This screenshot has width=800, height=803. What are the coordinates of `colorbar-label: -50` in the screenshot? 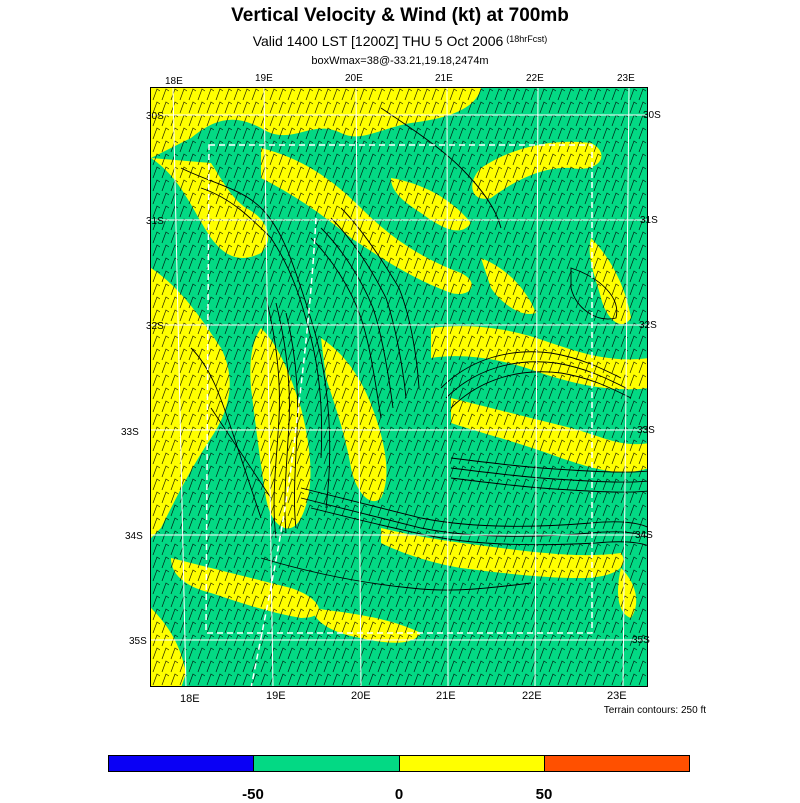 It's located at (253, 794).